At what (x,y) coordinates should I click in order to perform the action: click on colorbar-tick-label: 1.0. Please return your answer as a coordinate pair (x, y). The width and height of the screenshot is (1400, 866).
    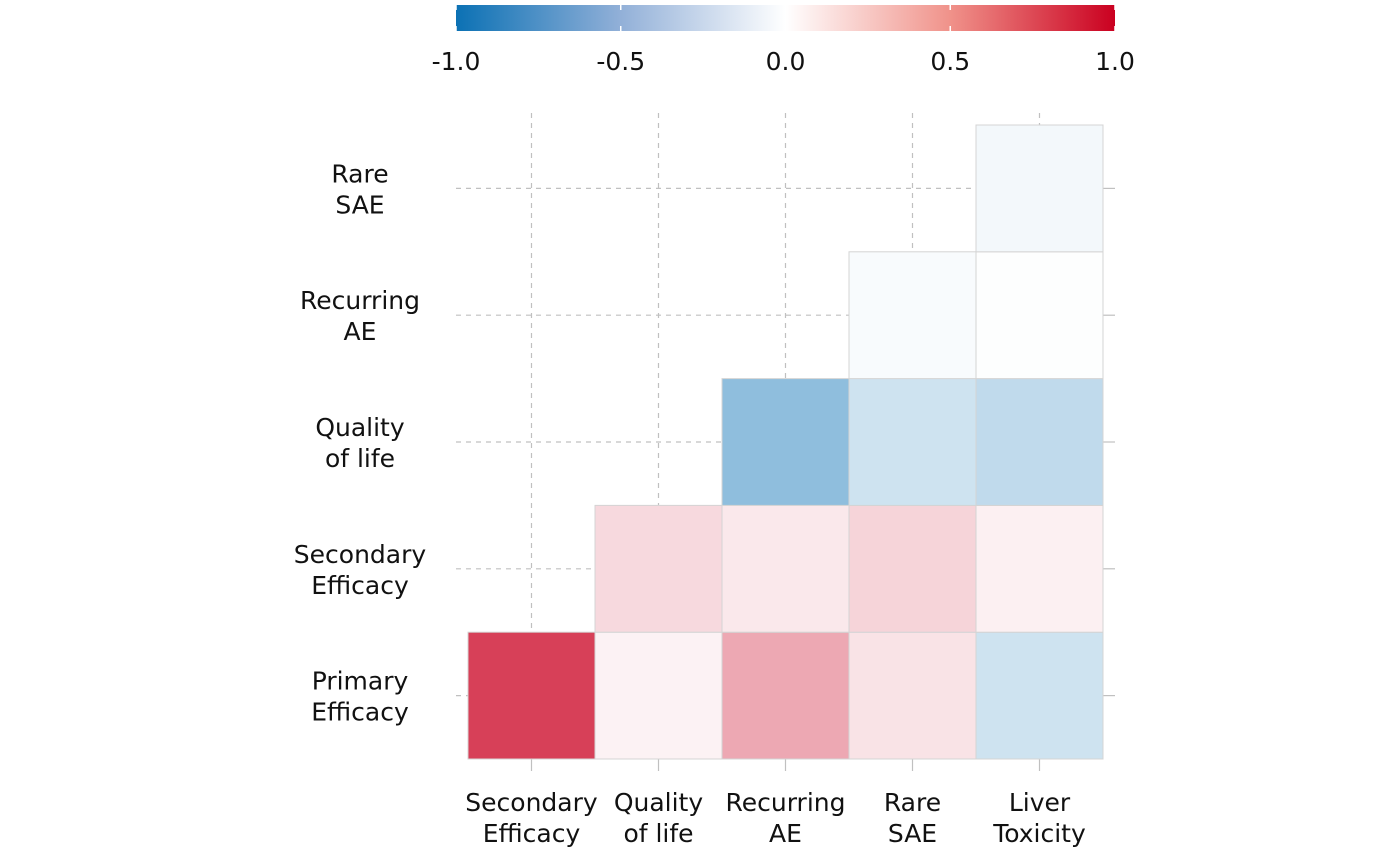
    Looking at the image, I should click on (1115, 61).